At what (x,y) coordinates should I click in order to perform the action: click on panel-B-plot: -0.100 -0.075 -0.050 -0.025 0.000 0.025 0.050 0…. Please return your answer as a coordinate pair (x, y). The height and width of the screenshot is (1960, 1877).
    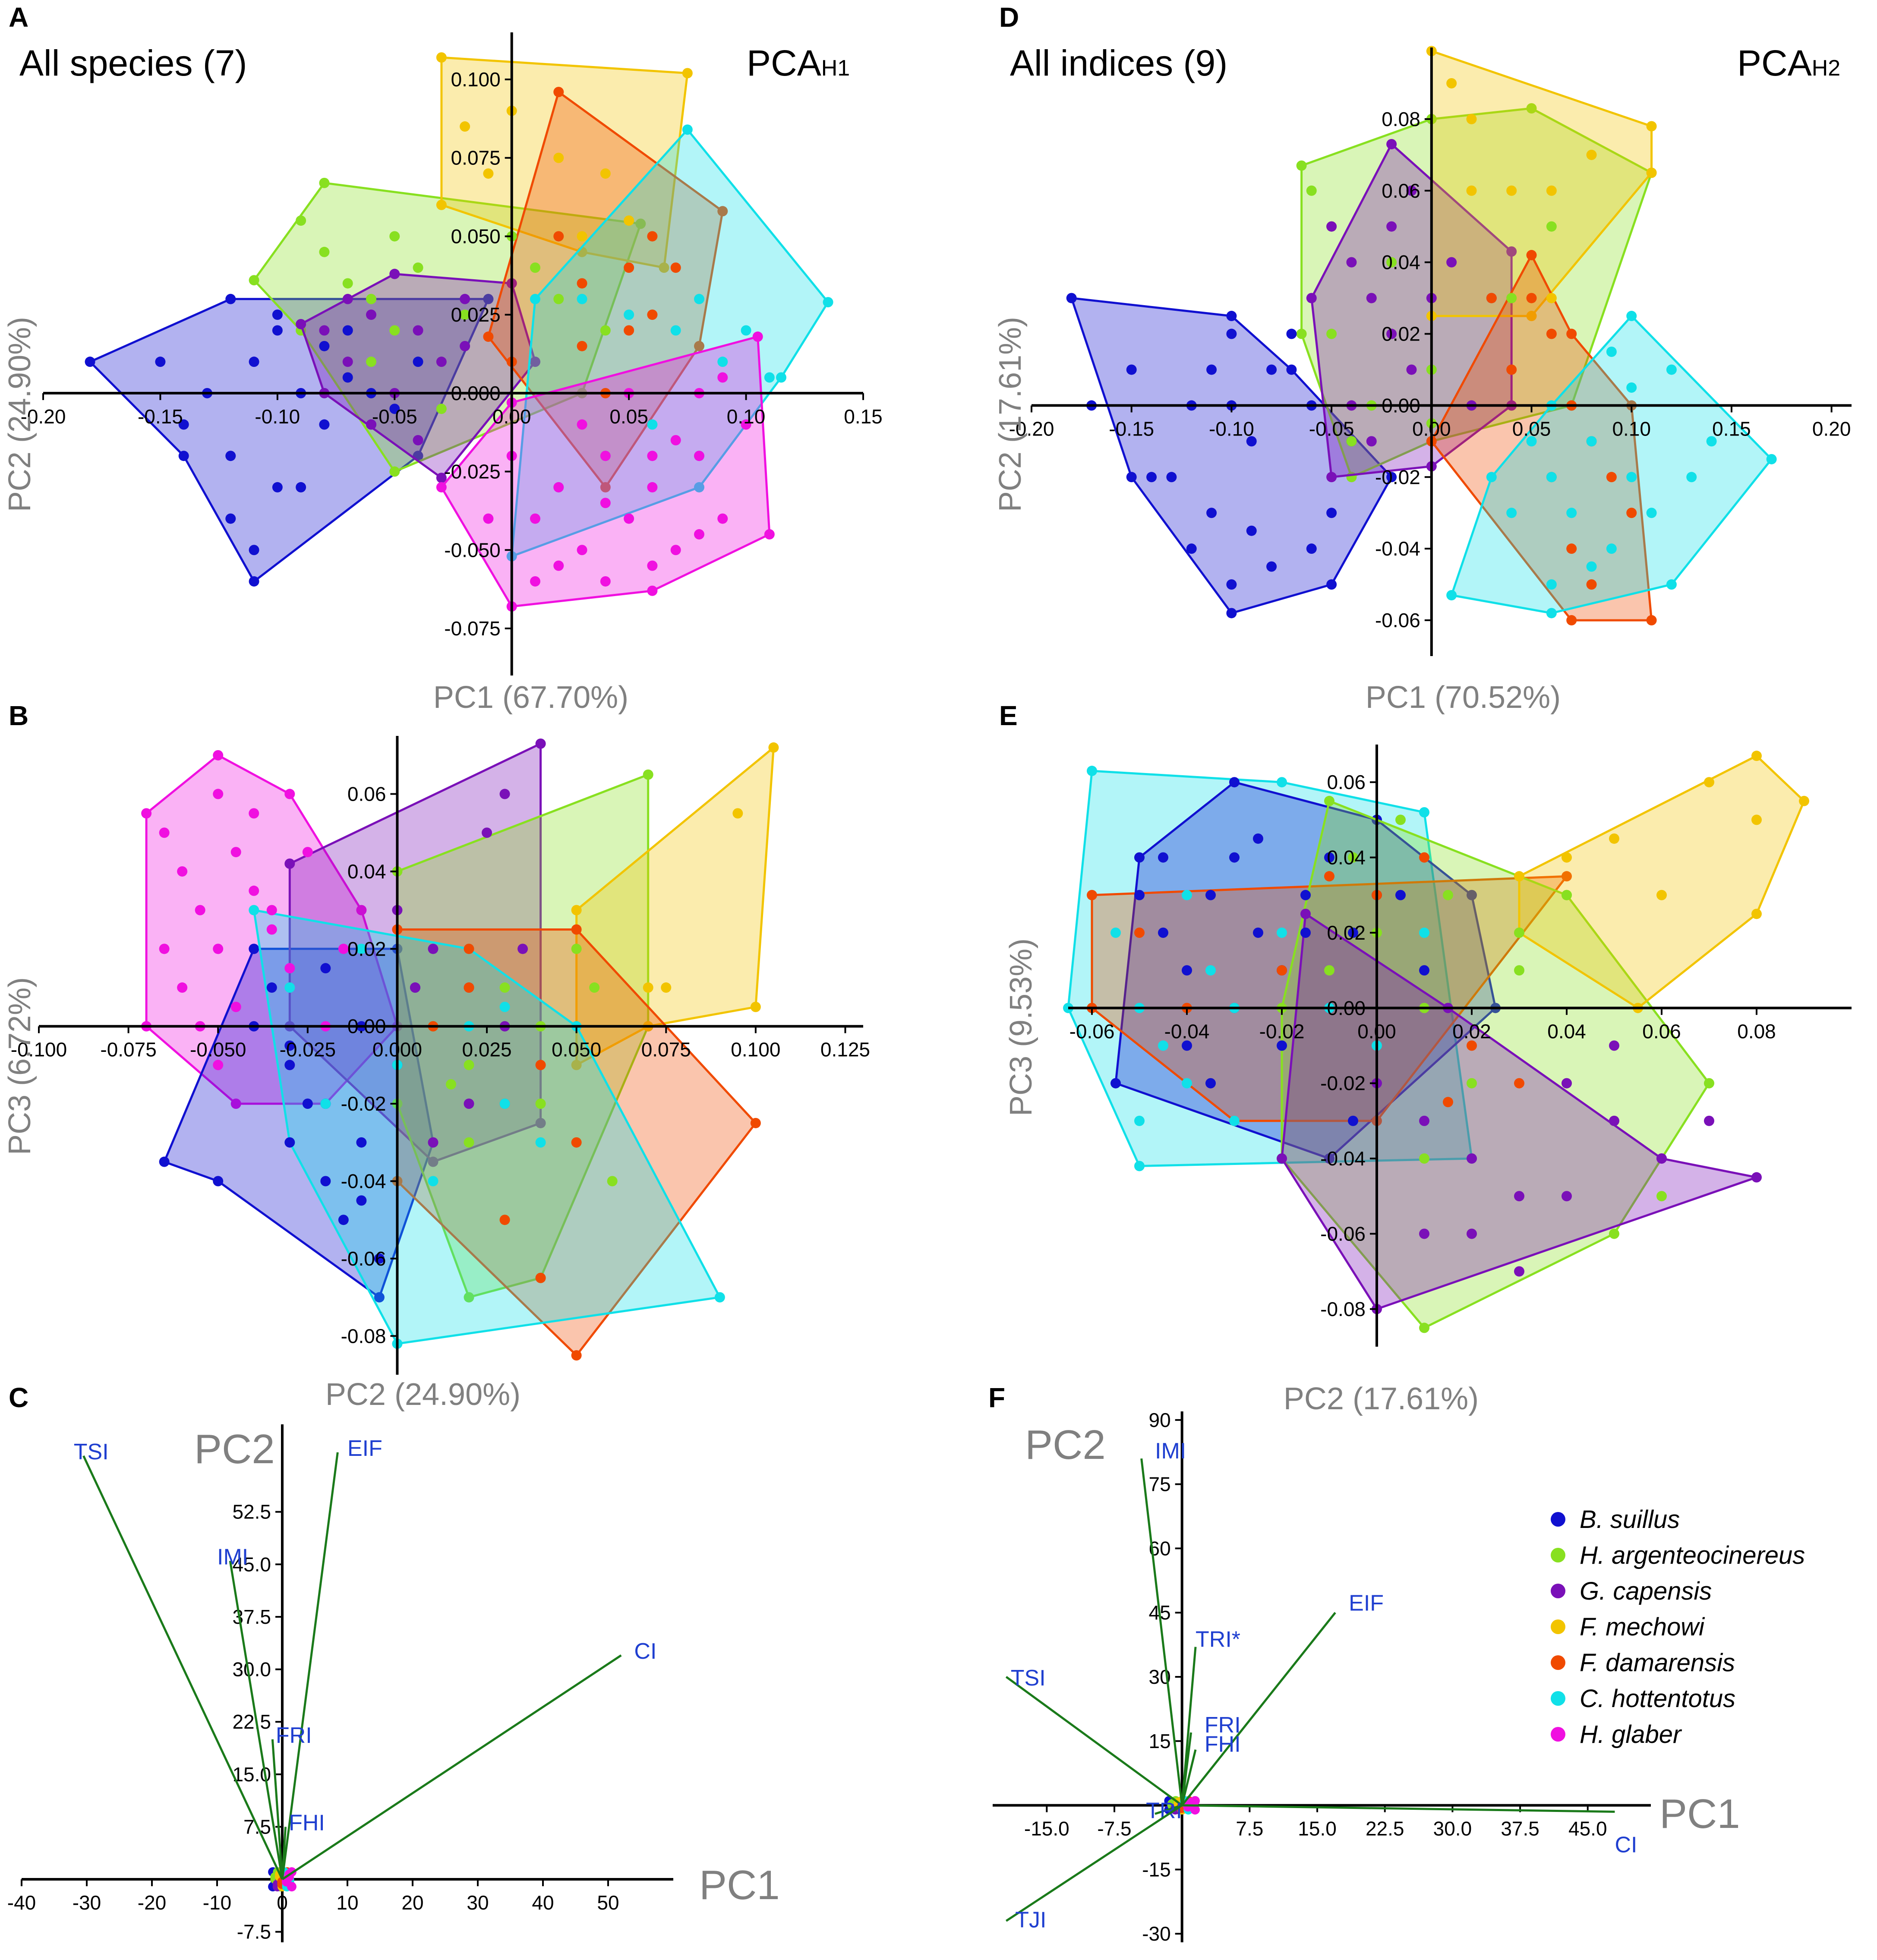
    Looking at the image, I should click on (440, 1055).